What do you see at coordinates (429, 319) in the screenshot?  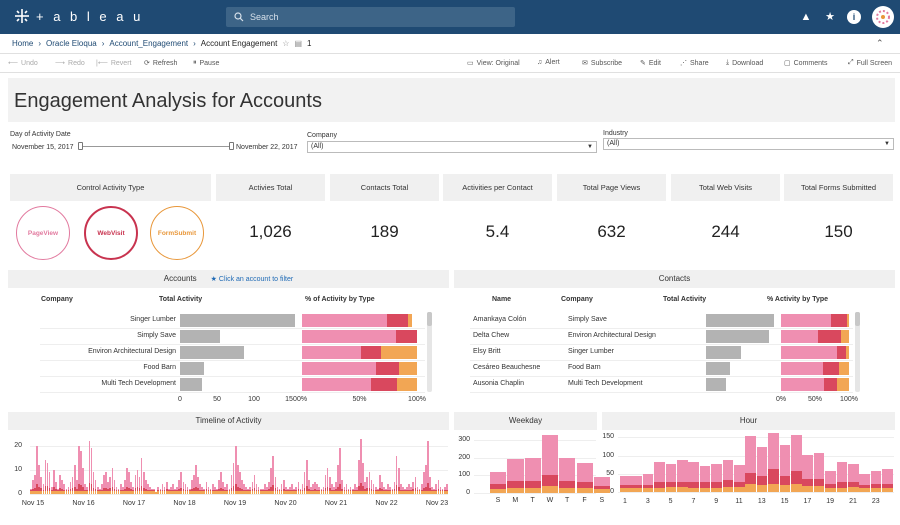 I see `accounts-scroll-thumb` at bounding box center [429, 319].